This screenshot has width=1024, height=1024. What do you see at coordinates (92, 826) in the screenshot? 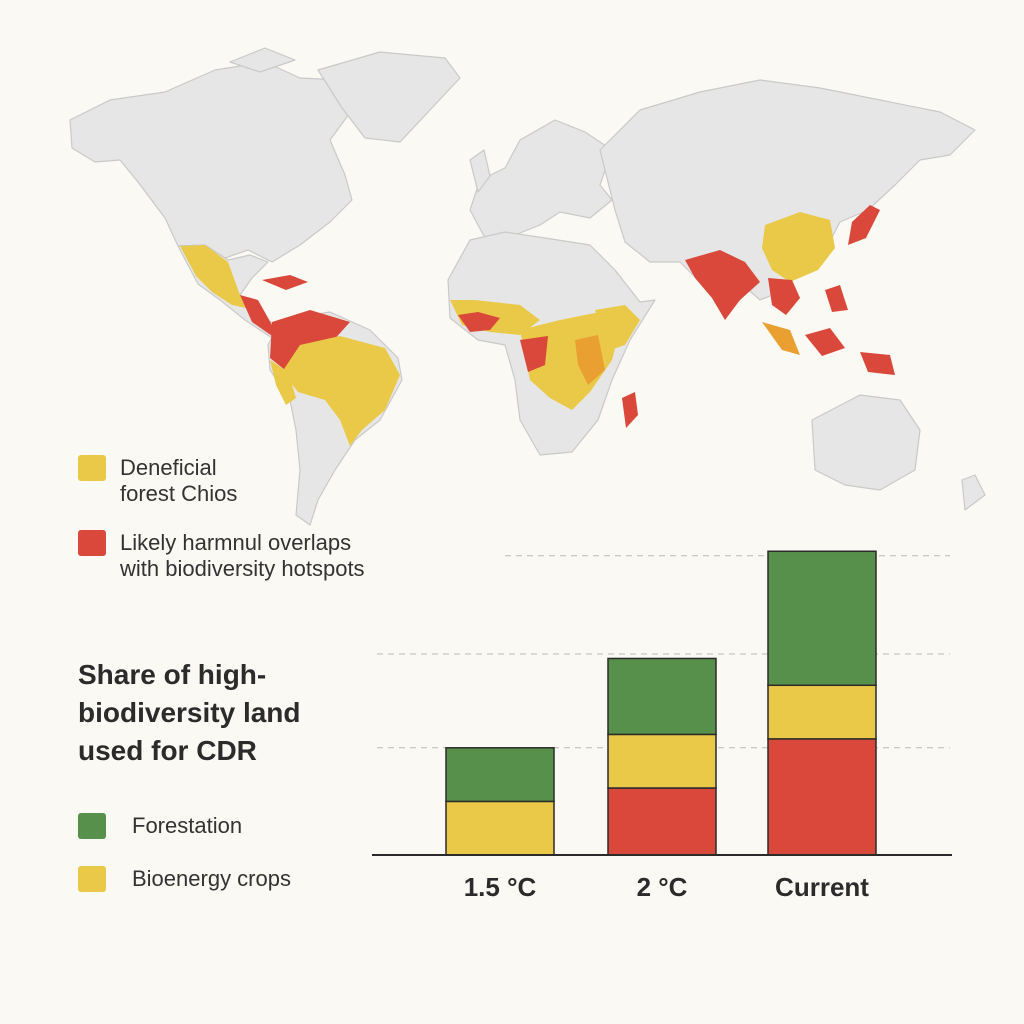
I see `swatch-green` at bounding box center [92, 826].